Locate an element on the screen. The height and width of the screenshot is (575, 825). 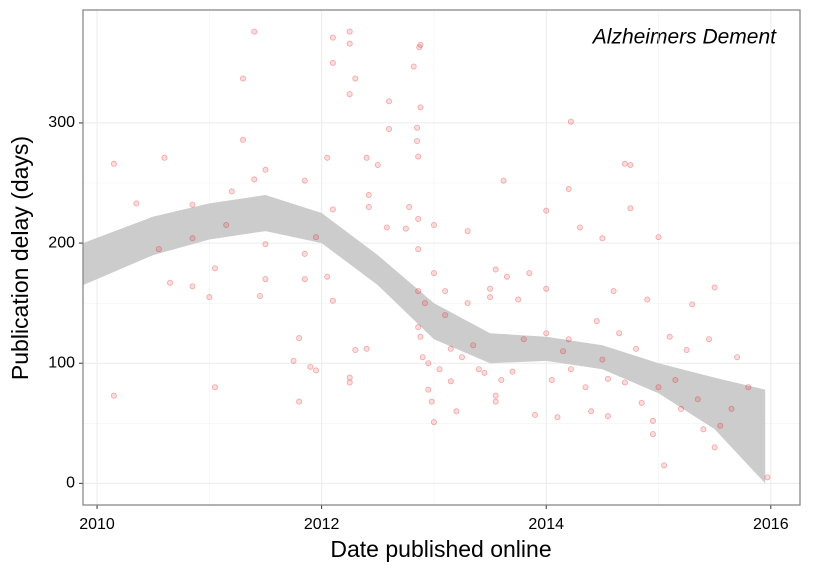
x-axis-label: Date published online is located at coordinates (440, 549).